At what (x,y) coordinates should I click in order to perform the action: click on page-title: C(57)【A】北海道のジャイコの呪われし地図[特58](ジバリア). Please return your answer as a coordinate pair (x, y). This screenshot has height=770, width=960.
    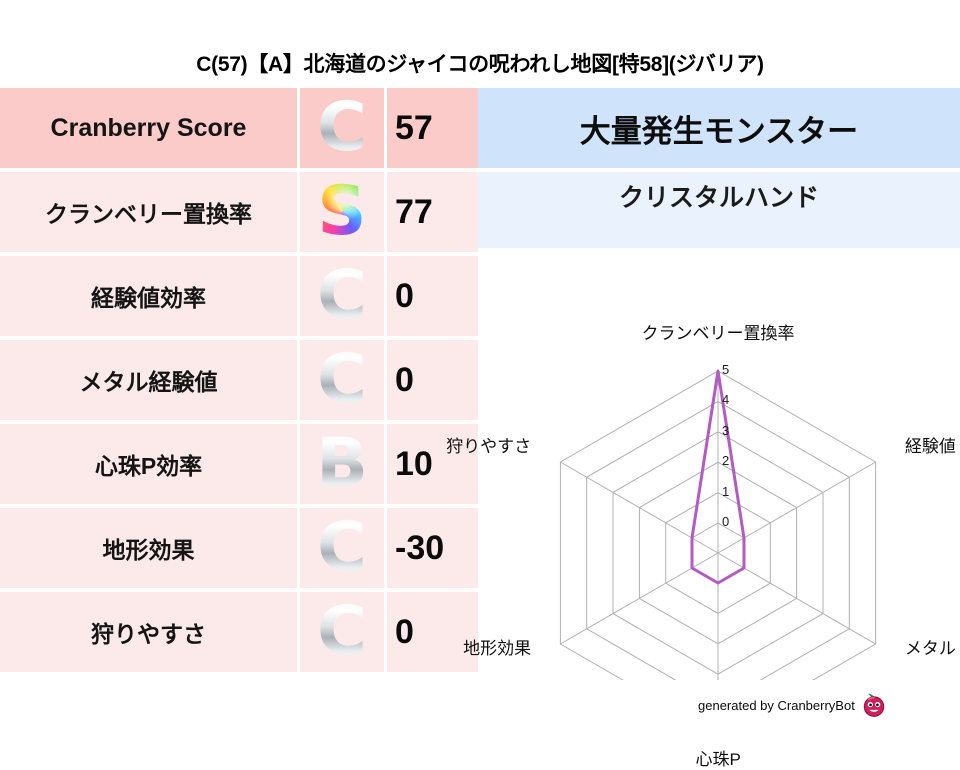
    Looking at the image, I should click on (480, 64).